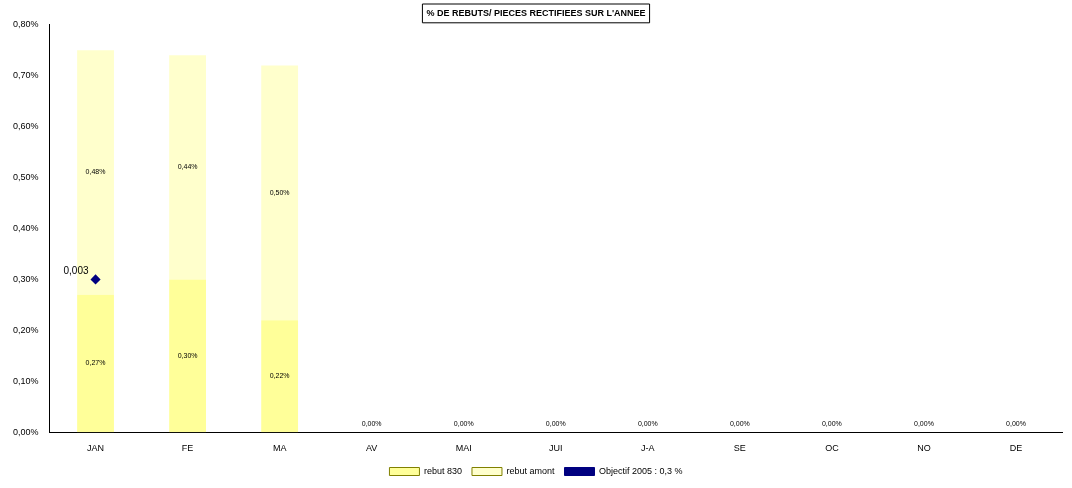 The width and height of the screenshot is (1072, 488). What do you see at coordinates (187, 448) in the screenshot?
I see `x-tick-label: FE` at bounding box center [187, 448].